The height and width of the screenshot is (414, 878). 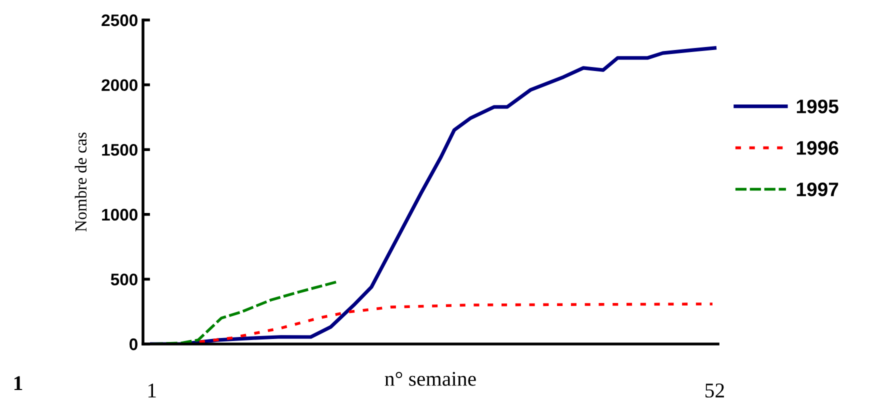 I want to click on legend-label: 1995, so click(x=817, y=107).